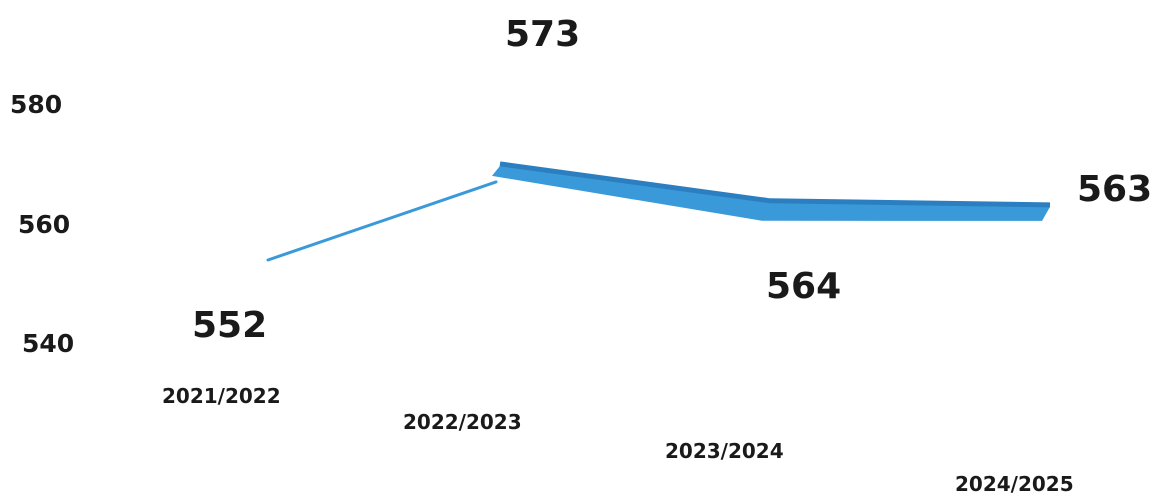 The width and height of the screenshot is (1153, 495). What do you see at coordinates (1114, 189) in the screenshot?
I see `data-label-2024-2025: 563` at bounding box center [1114, 189].